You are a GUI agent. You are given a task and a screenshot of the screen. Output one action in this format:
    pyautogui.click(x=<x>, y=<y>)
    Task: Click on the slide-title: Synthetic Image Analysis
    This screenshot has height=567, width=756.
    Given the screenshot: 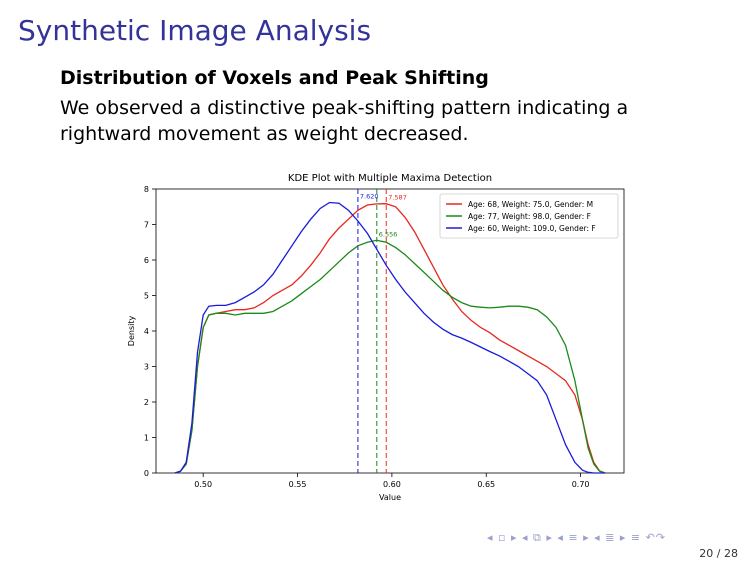 What is the action you would take?
    pyautogui.click(x=195, y=30)
    